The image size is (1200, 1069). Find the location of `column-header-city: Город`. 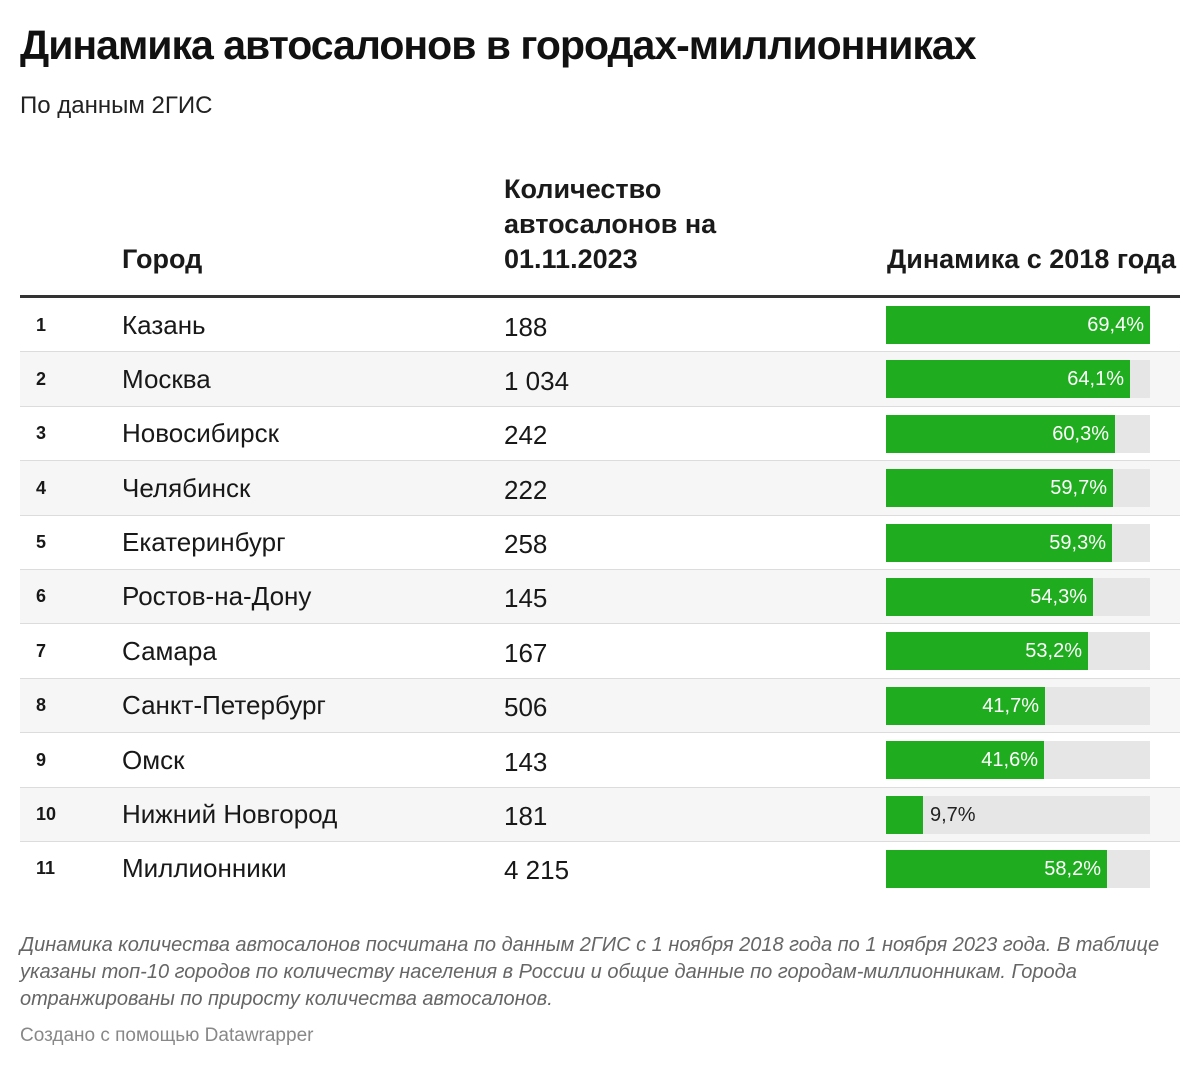

column-header-city: Город is located at coordinates (162, 259).